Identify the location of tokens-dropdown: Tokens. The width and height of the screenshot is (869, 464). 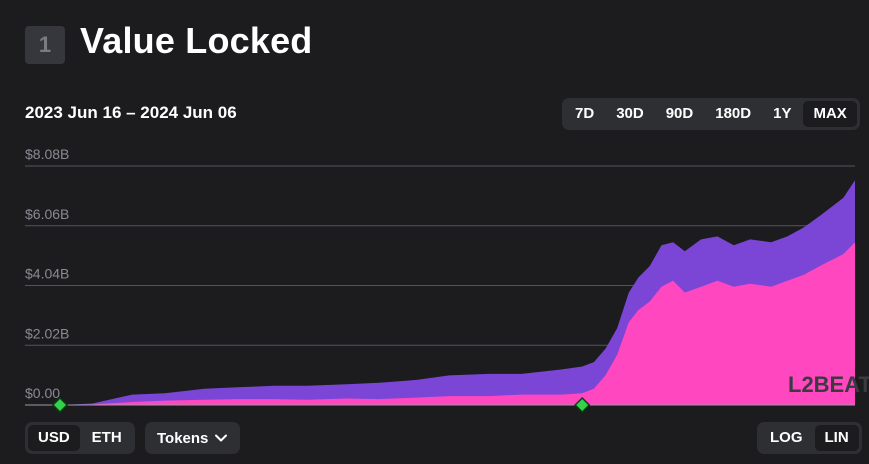
(193, 438).